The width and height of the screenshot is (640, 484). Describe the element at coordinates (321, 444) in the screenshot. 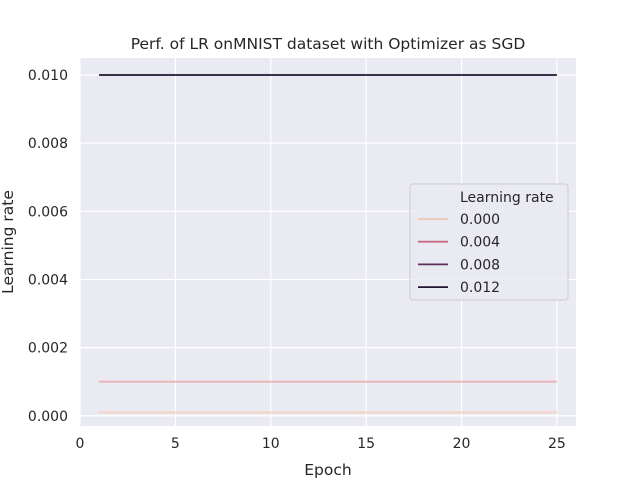

I see `x-tick-labels: 0 5 10 15 20 25` at that location.